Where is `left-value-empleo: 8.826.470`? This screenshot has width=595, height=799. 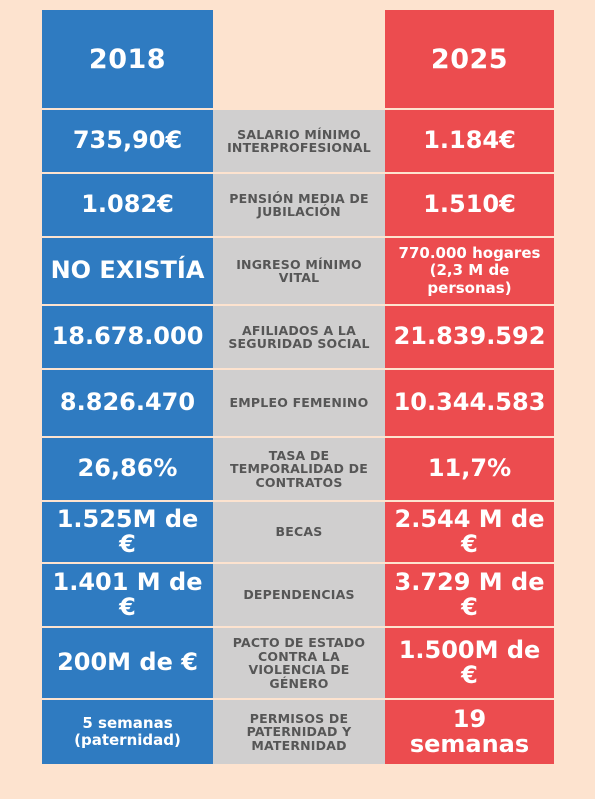
left-value-empleo: 8.826.470 is located at coordinates (127, 403).